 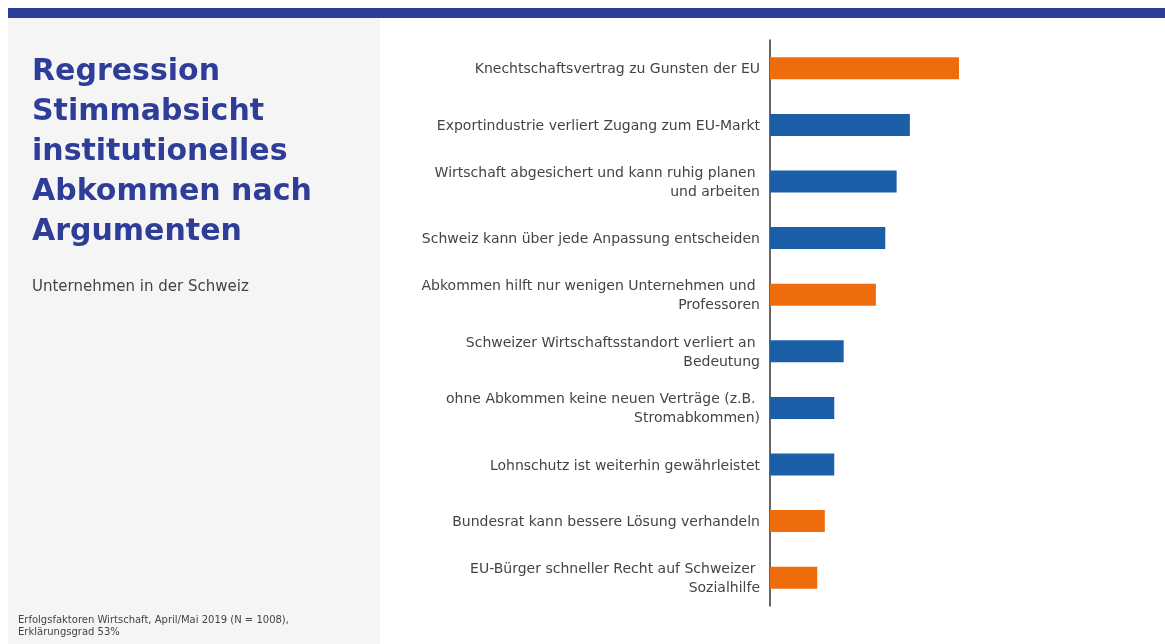 What do you see at coordinates (598, 124) in the screenshot?
I see `y-tick-label: Exportindustrie verliert Zugang zum EU-Markt` at bounding box center [598, 124].